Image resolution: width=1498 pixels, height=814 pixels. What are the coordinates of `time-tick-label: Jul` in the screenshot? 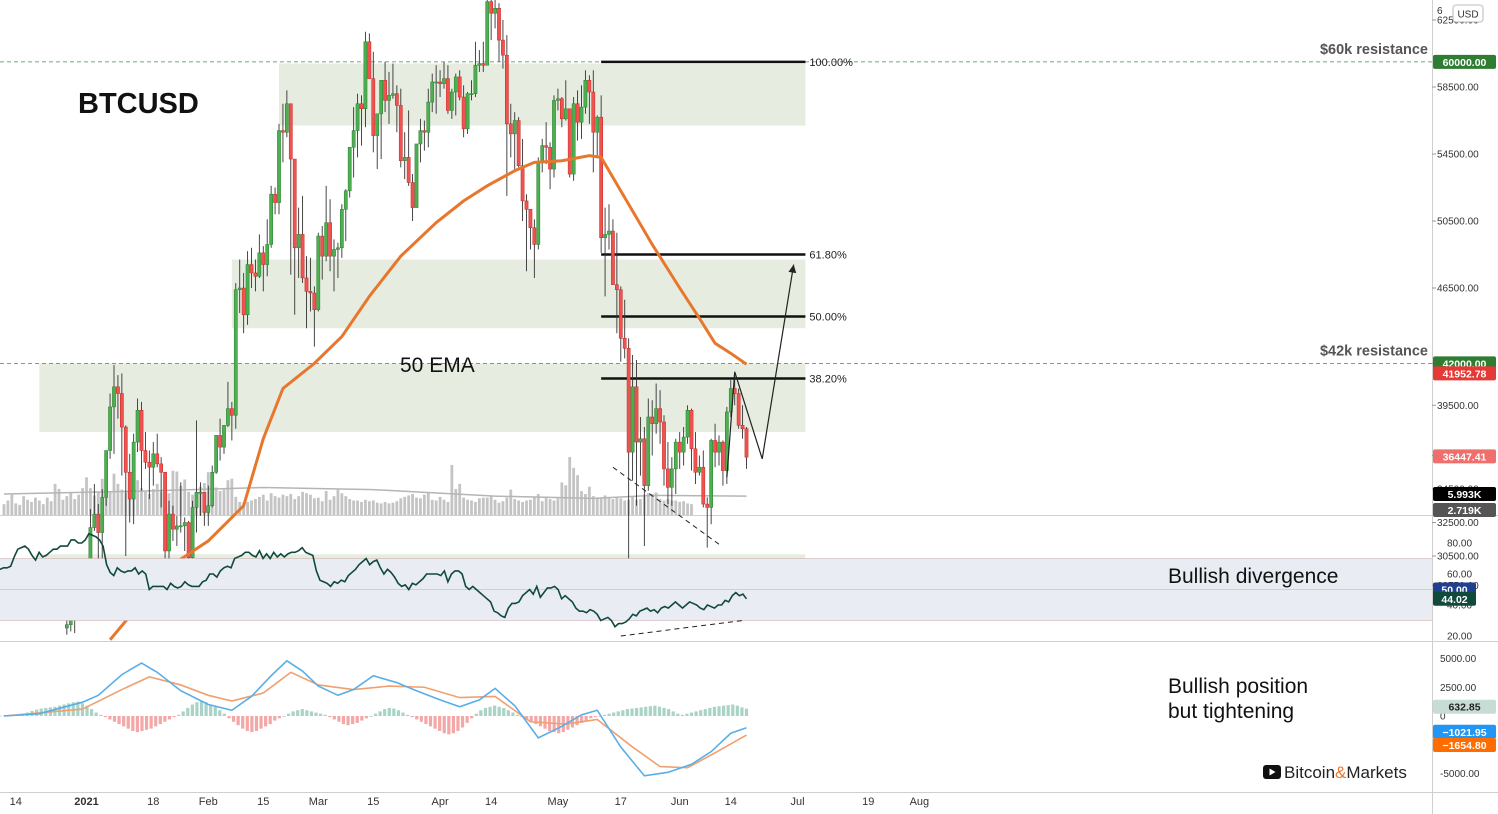 It's located at (798, 802).